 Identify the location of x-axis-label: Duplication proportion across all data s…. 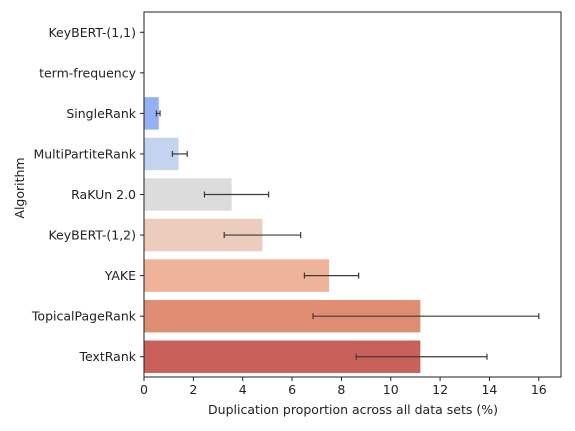
(353, 409).